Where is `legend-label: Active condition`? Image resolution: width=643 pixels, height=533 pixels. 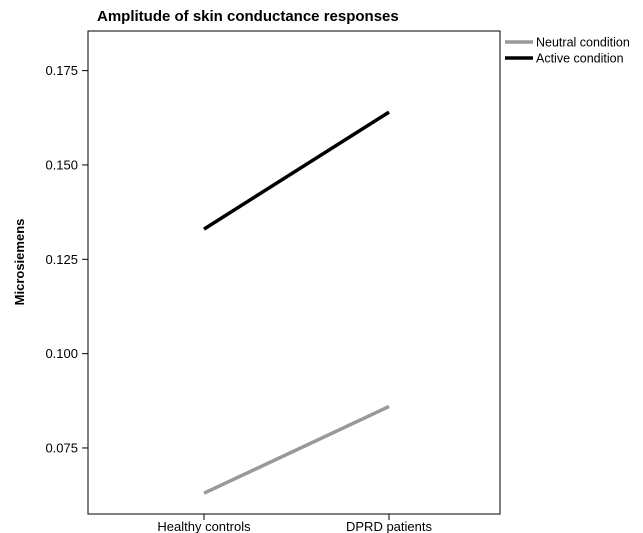 legend-label: Active condition is located at coordinates (580, 59).